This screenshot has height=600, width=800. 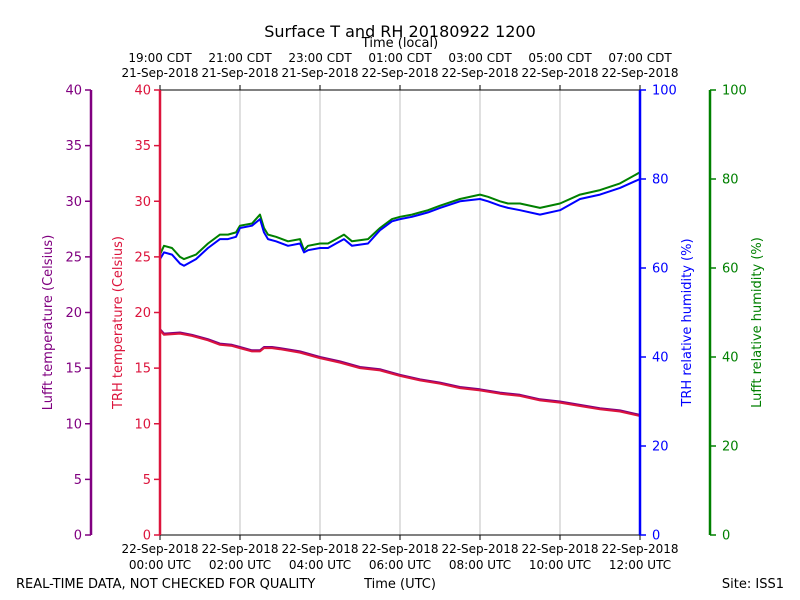 I want to click on x-axis-label: Time (UTC), so click(x=399, y=584).